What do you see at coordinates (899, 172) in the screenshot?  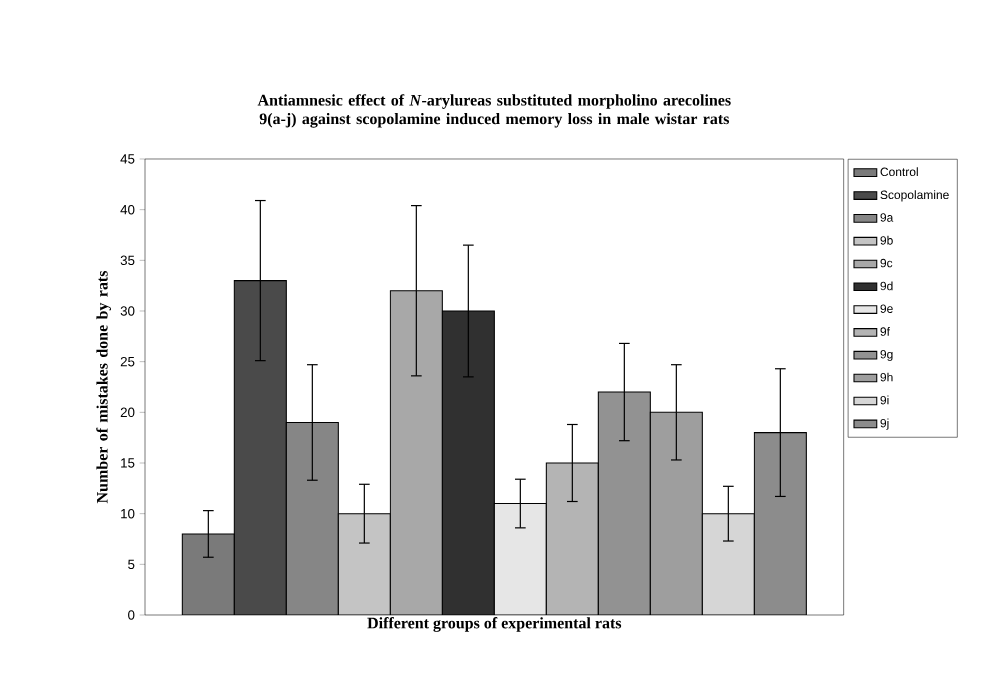 I see `legend-label: Control` at bounding box center [899, 172].